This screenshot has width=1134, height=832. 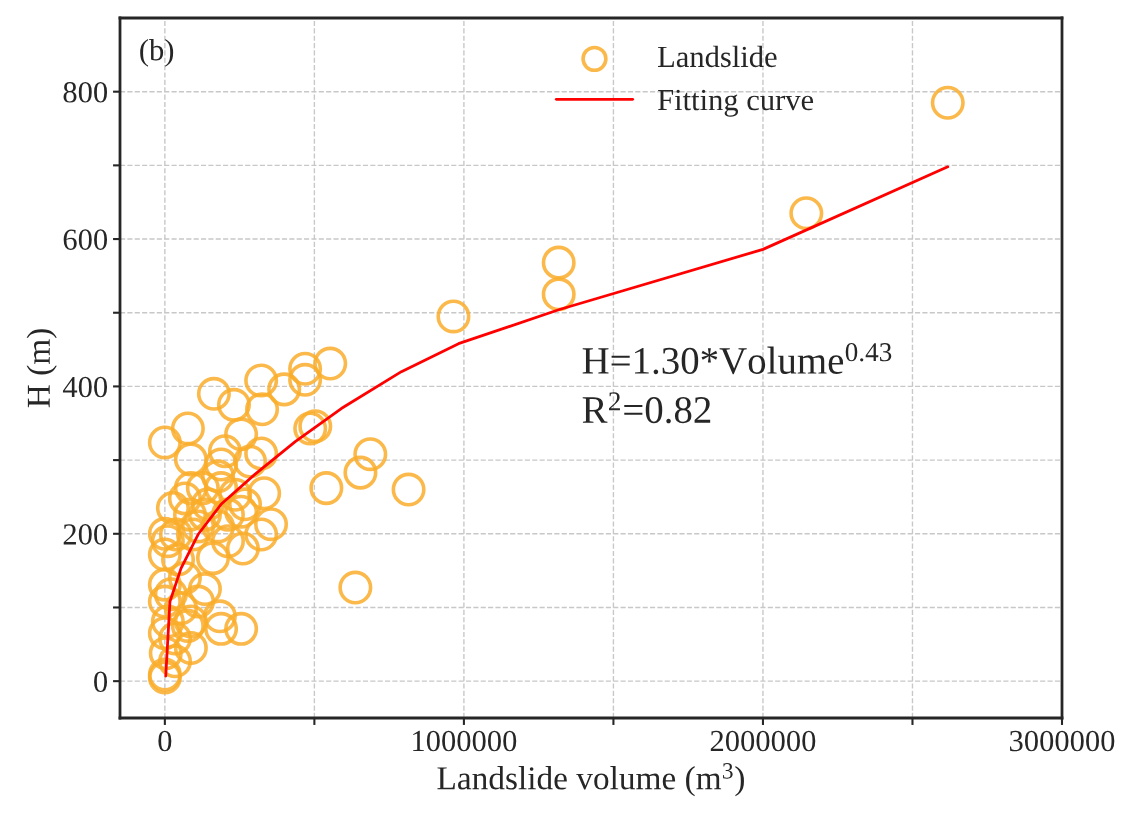 I want to click on annotation: R$^{2}$=0.82, so click(x=646, y=408).